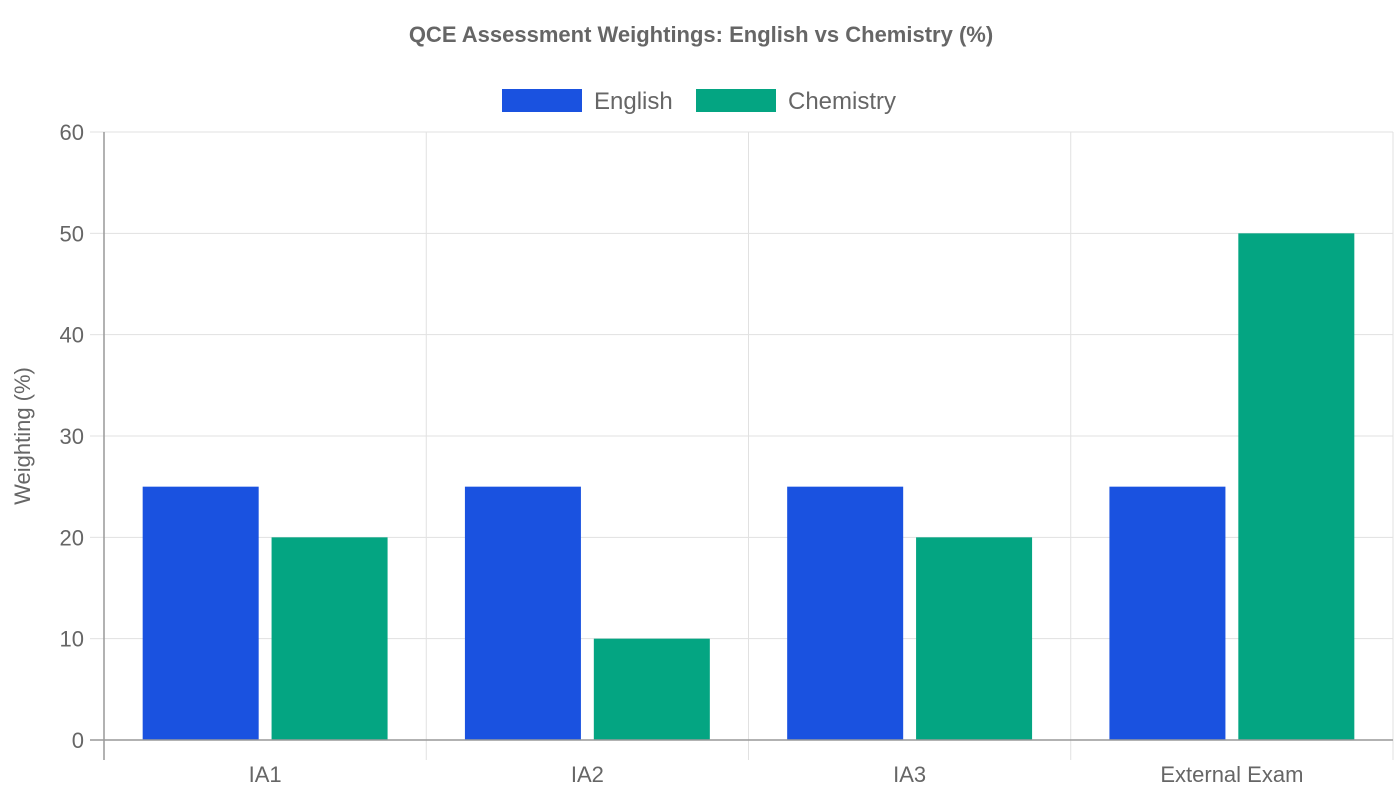 This screenshot has height=800, width=1400. Describe the element at coordinates (78, 740) in the screenshot. I see `y-tick-label: 0` at that location.